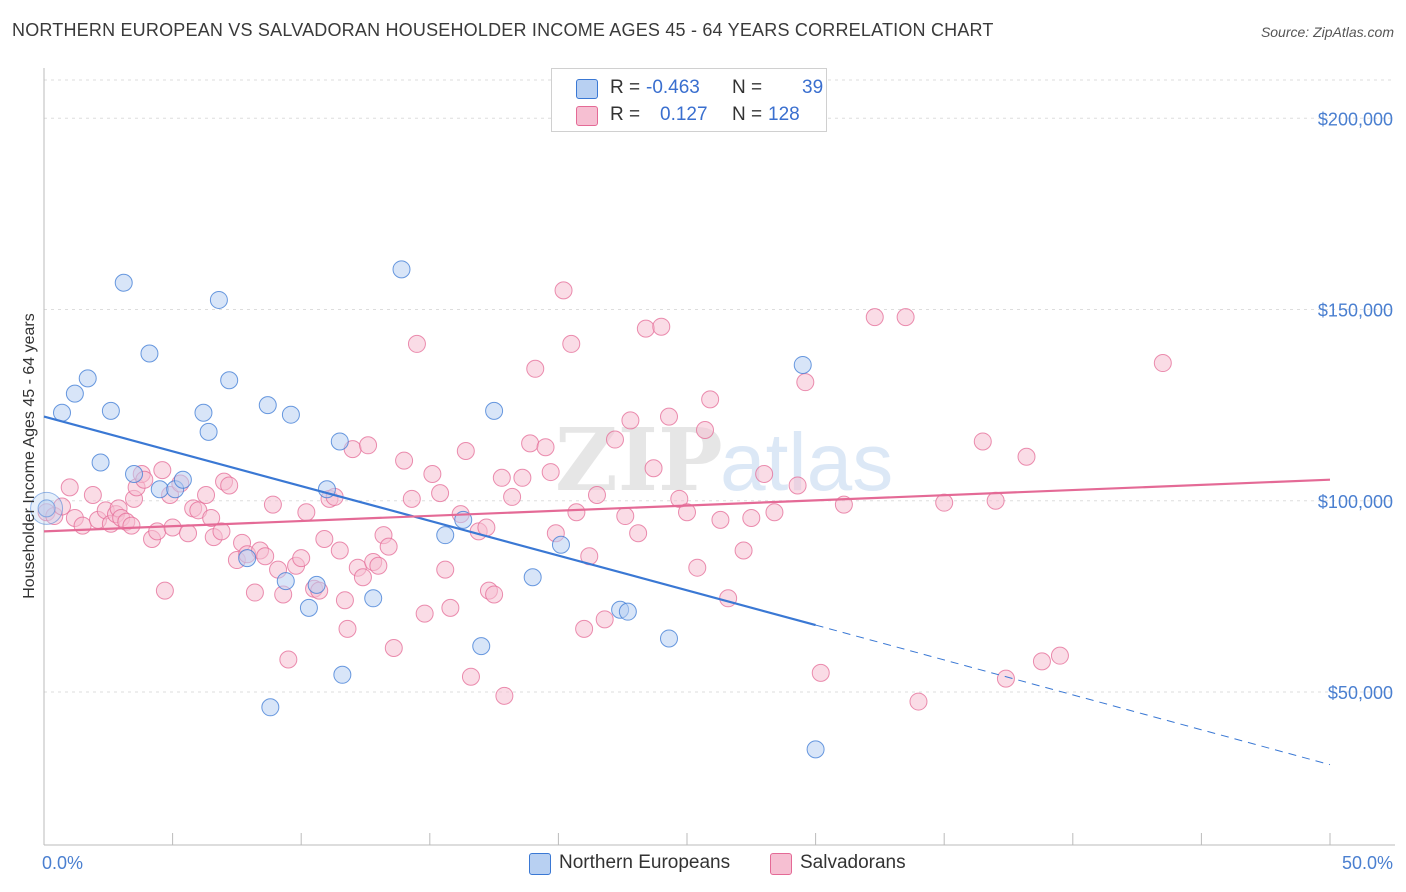  What do you see at coordinates (62, 863) in the screenshot?
I see `x-tick-label: 0.0%` at bounding box center [62, 863].